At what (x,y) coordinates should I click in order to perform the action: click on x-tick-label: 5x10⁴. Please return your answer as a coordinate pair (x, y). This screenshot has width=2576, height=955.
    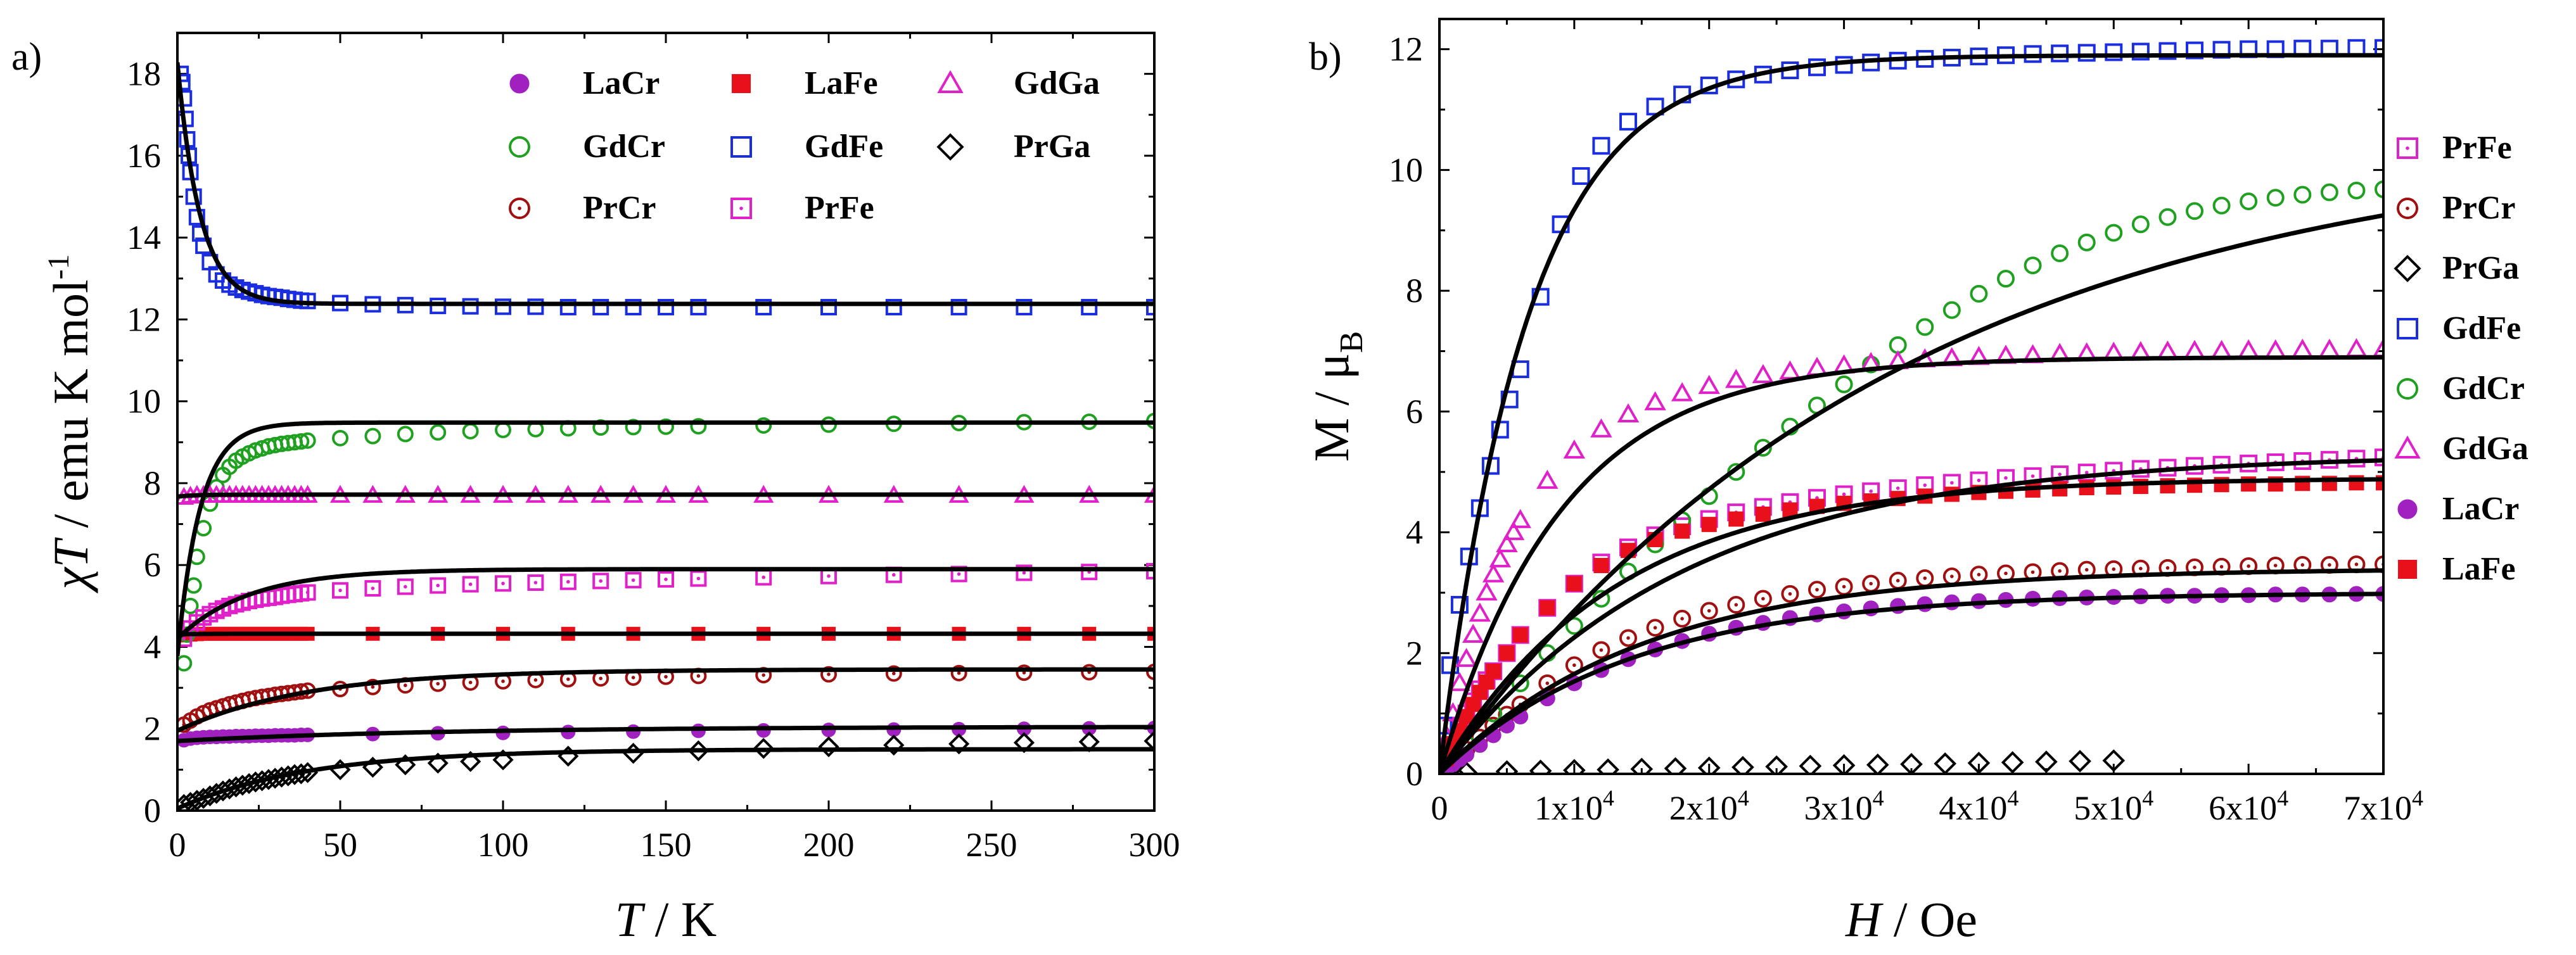
    Looking at the image, I should click on (2113, 806).